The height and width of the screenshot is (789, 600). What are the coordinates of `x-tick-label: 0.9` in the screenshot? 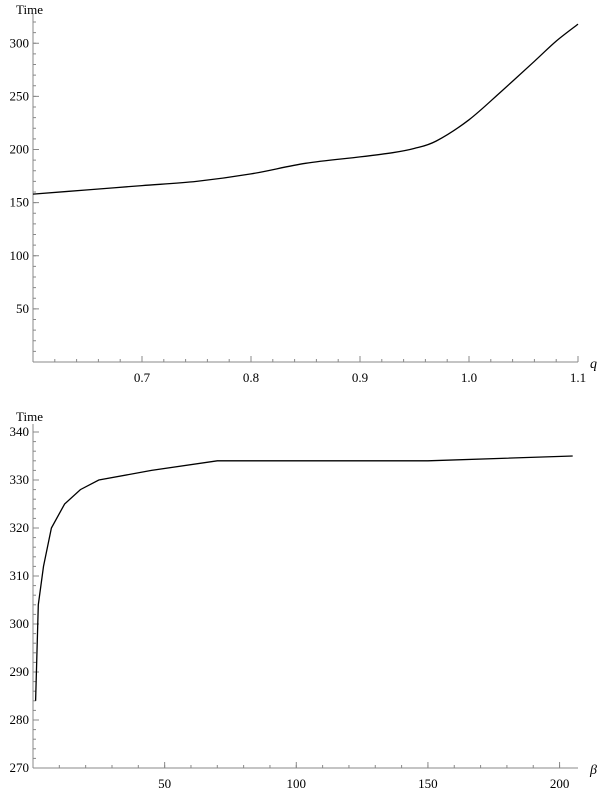 It's located at (360, 377).